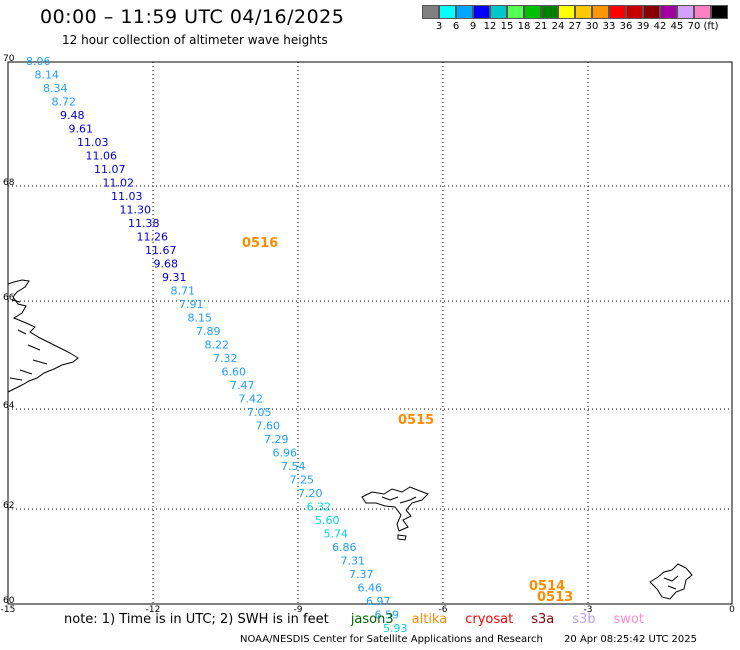 This screenshot has height=650, width=740. I want to click on wave-height-label: 11.30, so click(136, 210).